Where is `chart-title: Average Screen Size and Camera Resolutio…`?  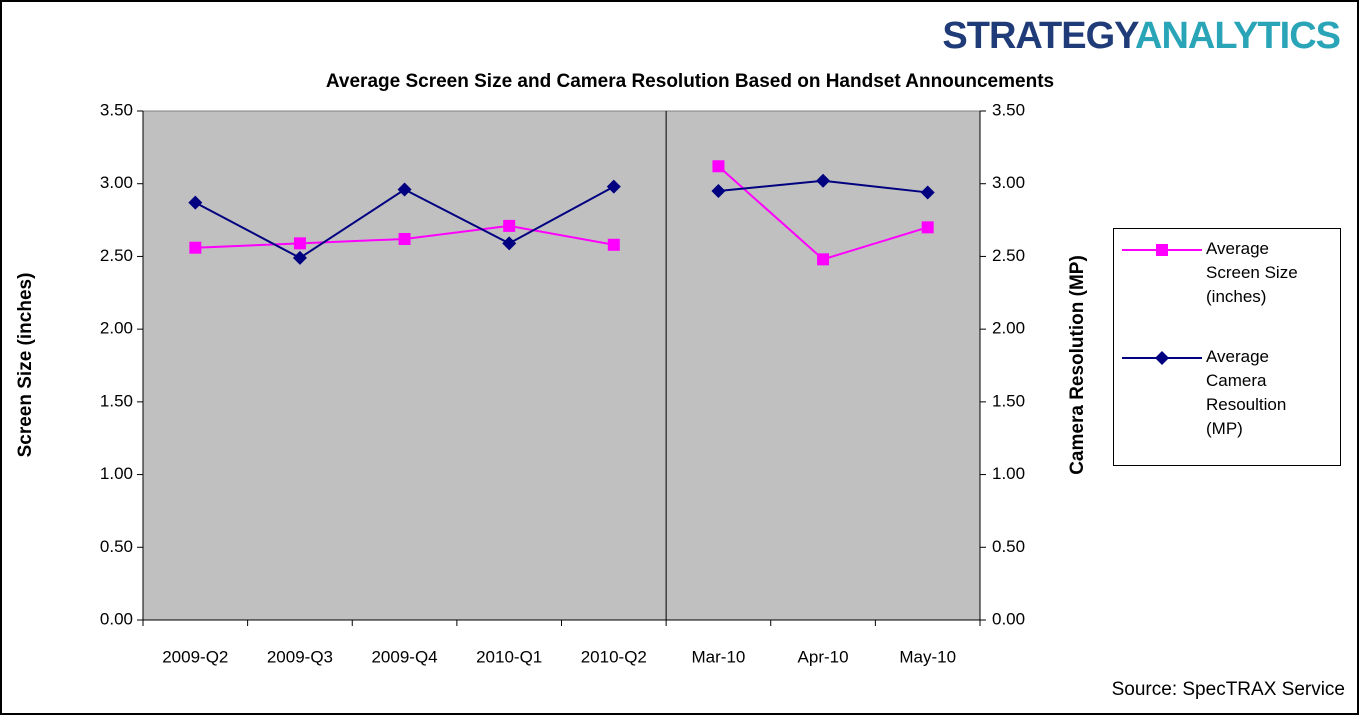 chart-title: Average Screen Size and Camera Resolutio… is located at coordinates (690, 81).